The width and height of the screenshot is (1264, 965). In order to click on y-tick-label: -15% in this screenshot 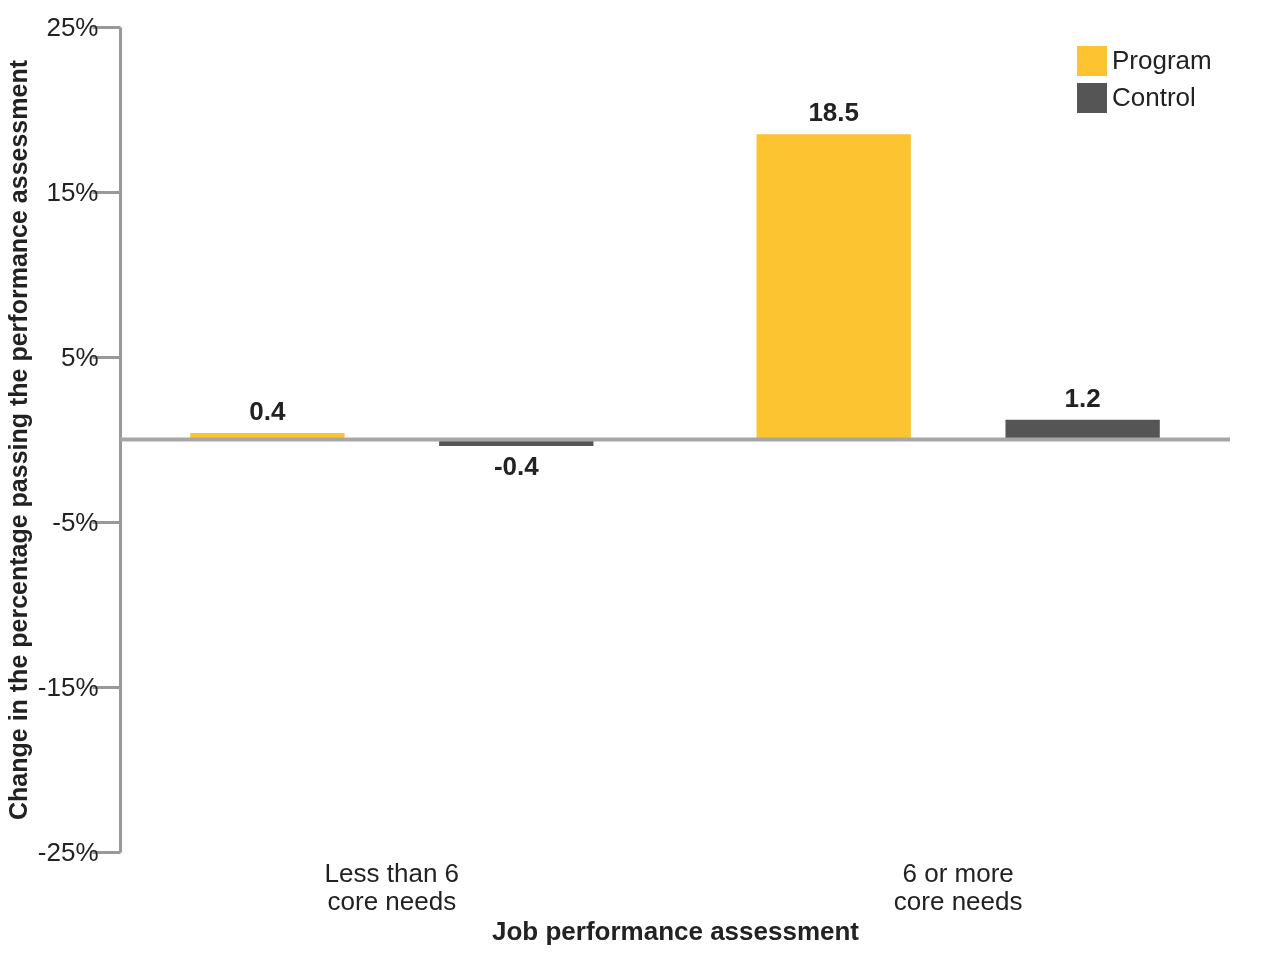, I will do `click(68, 686)`.